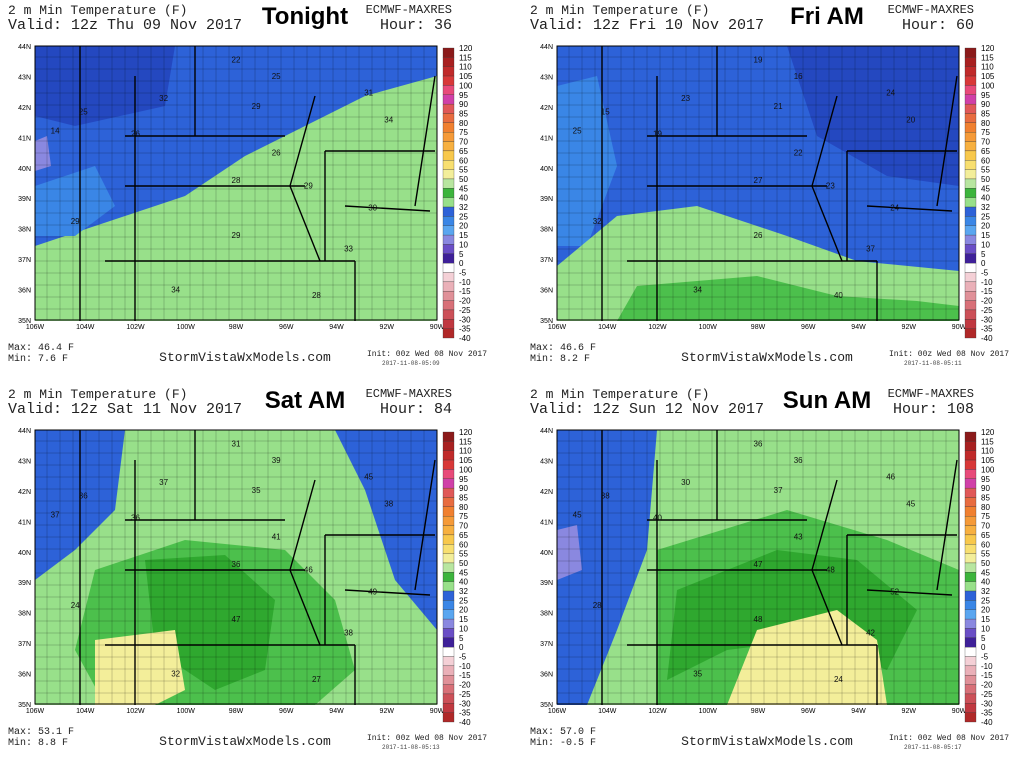 This screenshot has height=768, width=1024. What do you see at coordinates (987, 451) in the screenshot?
I see `colorbar-label: 110` at bounding box center [987, 451].